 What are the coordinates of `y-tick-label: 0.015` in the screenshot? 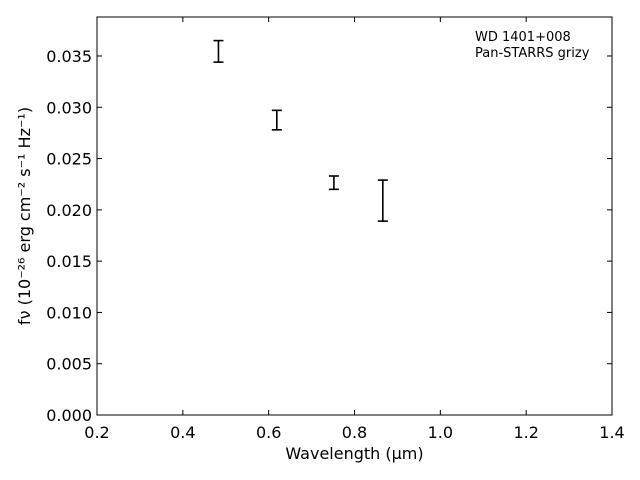 It's located at (69, 261).